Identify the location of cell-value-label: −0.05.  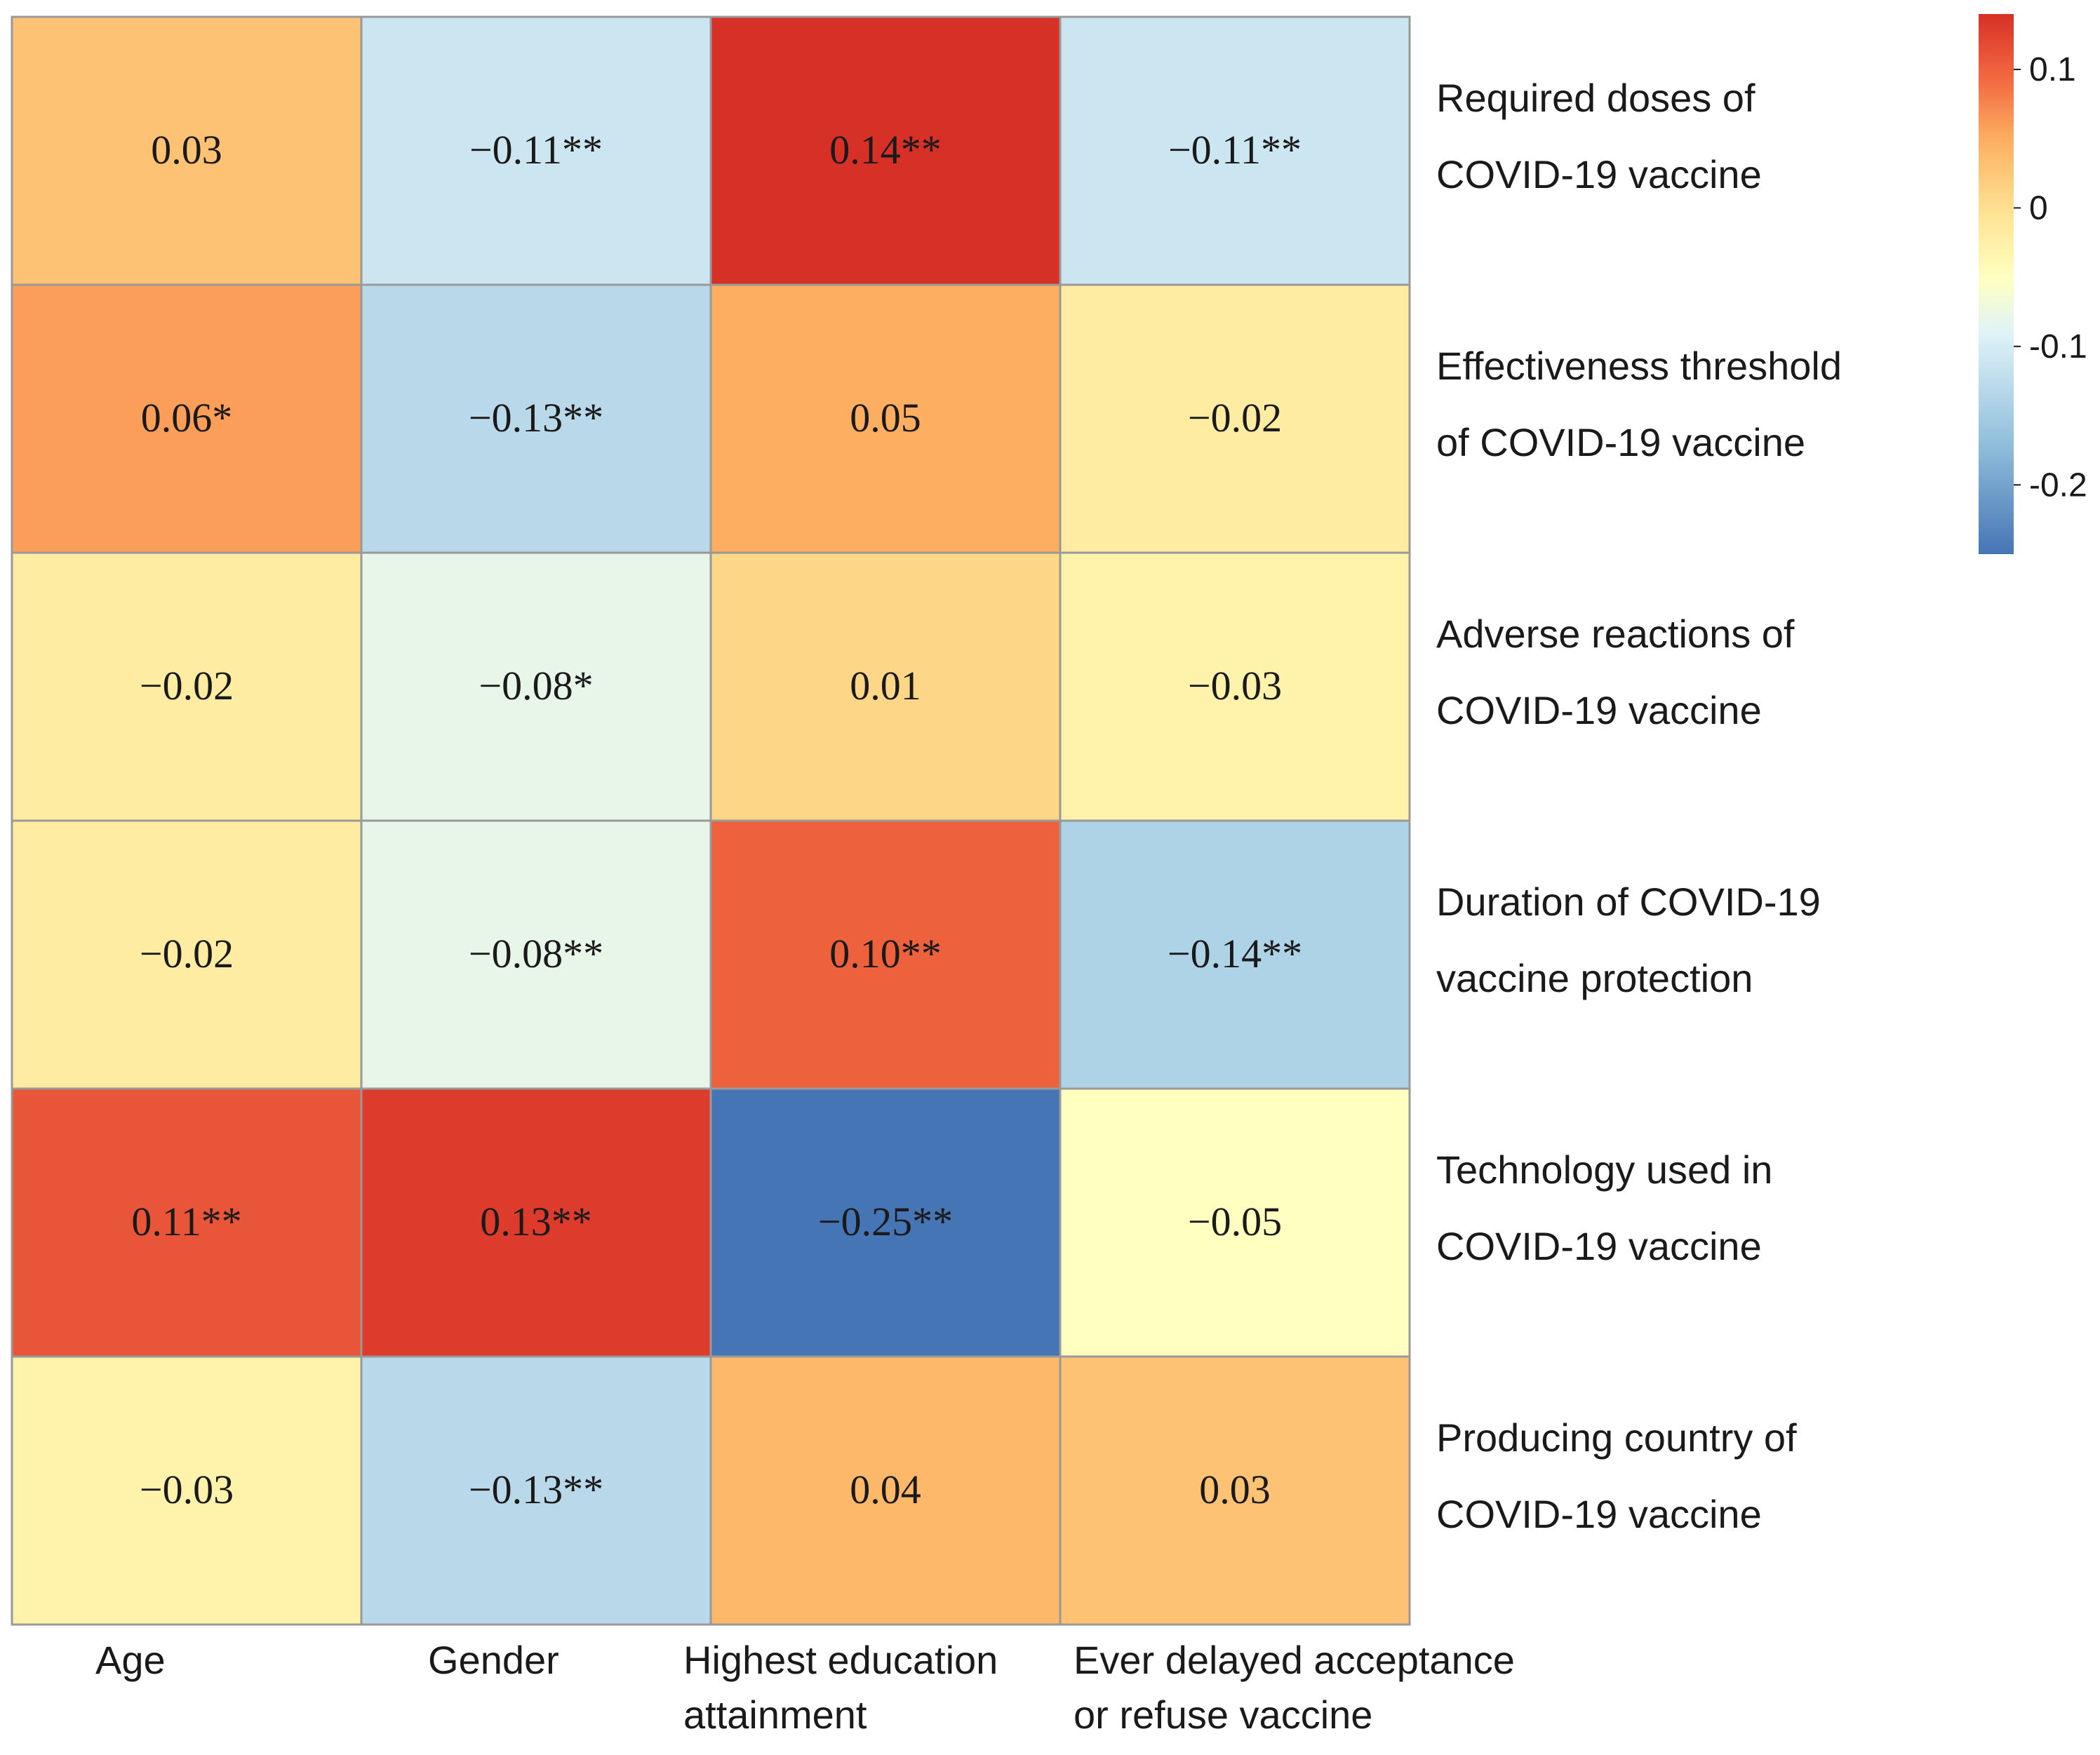
(1235, 1221).